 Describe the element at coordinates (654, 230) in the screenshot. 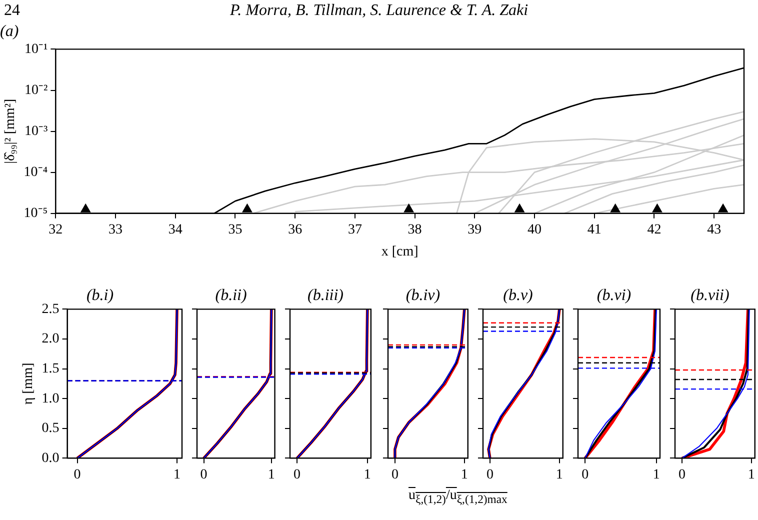

I see `x-tick-label: 42` at that location.